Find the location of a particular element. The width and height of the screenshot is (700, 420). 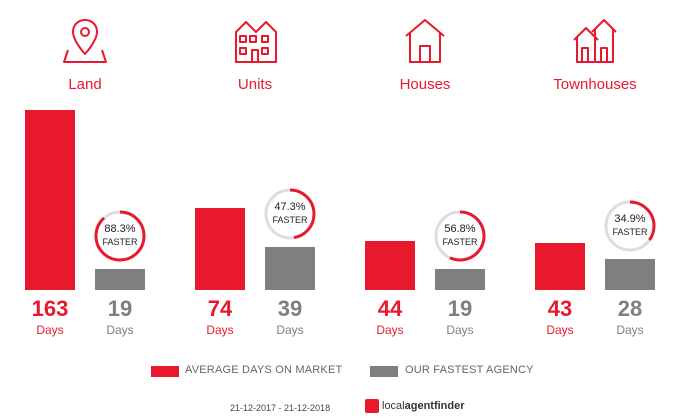

avg-days-value: 74 is located at coordinates (220, 308).